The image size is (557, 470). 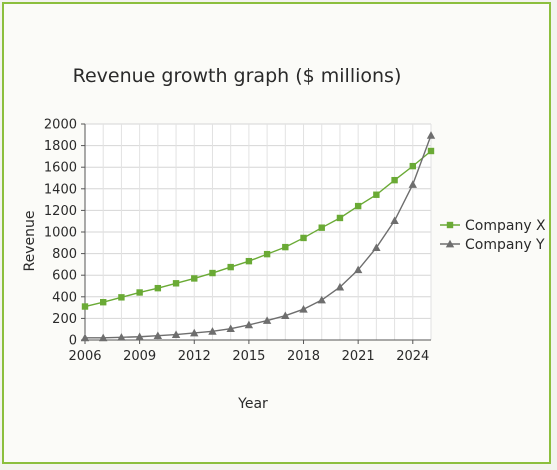 What do you see at coordinates (412, 356) in the screenshot?
I see `x-tick-label: 2024` at bounding box center [412, 356].